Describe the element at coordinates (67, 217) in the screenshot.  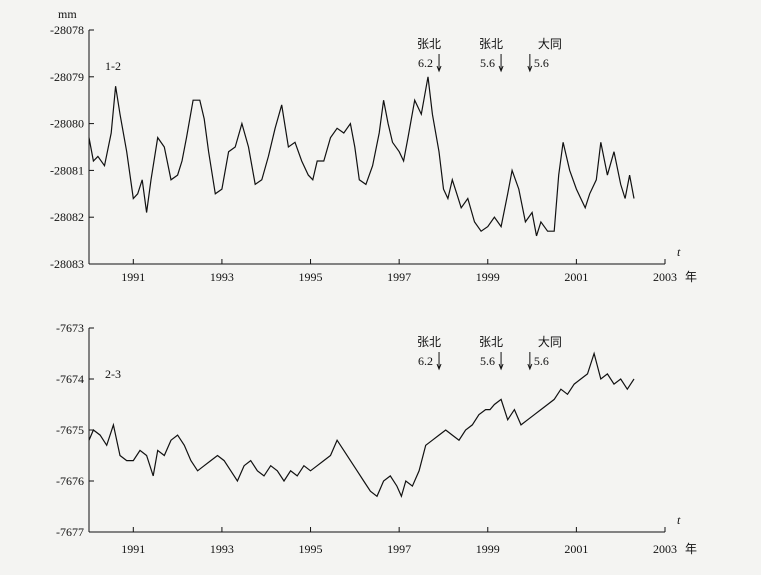
I see `panel1-y-tick-label: -28082` at that location.